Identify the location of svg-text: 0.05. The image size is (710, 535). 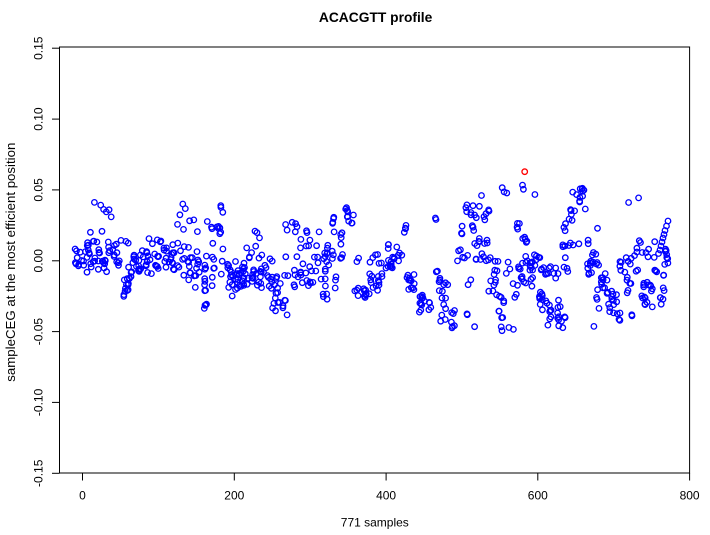
(39, 190).